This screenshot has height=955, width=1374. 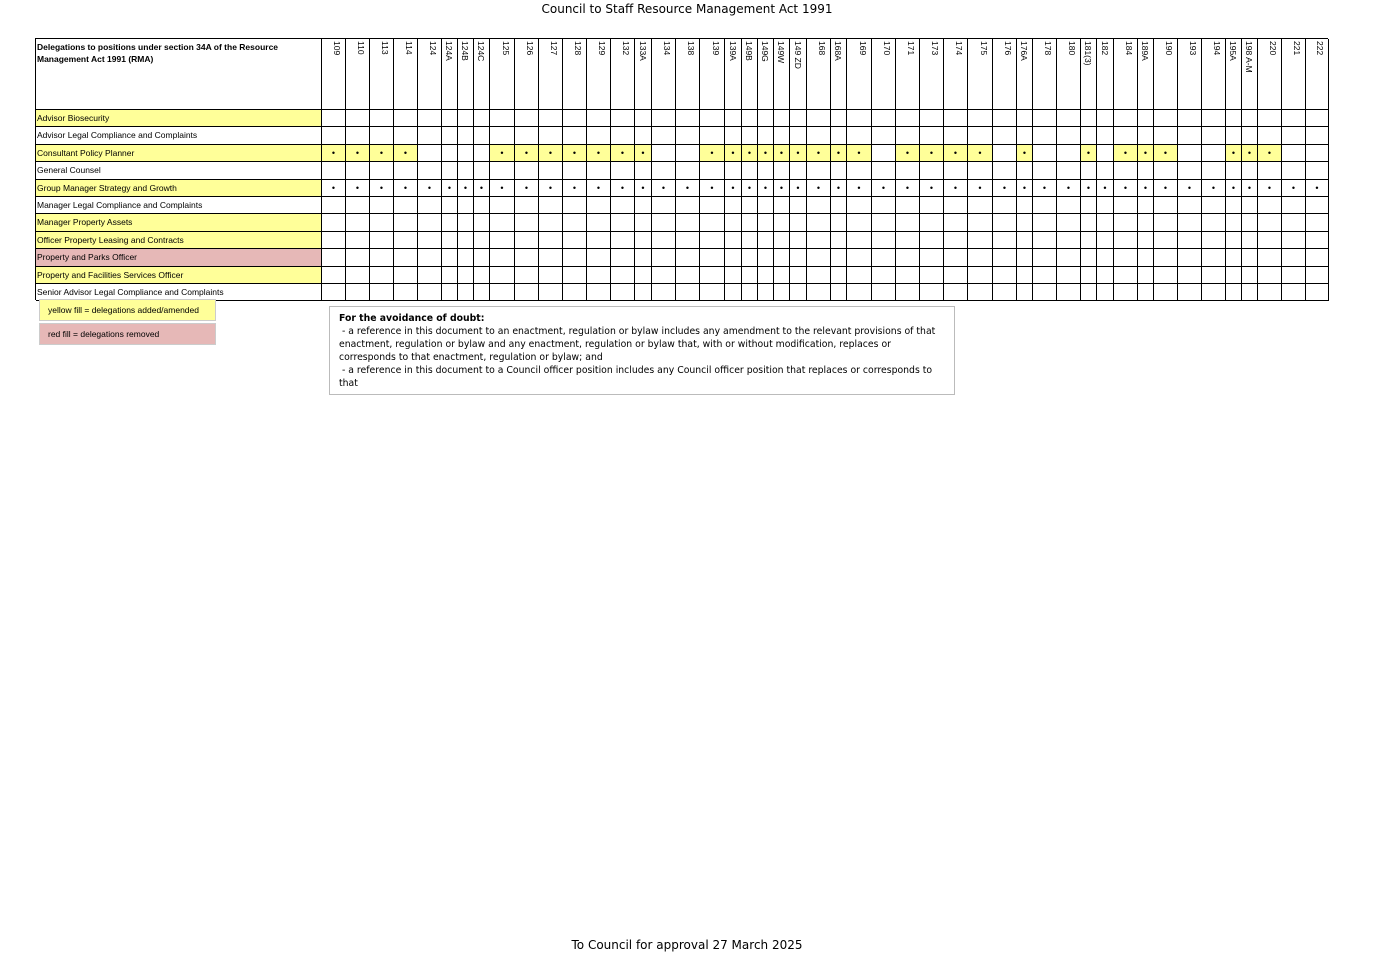 What do you see at coordinates (782, 74) in the screenshot?
I see `section-header: 149W` at bounding box center [782, 74].